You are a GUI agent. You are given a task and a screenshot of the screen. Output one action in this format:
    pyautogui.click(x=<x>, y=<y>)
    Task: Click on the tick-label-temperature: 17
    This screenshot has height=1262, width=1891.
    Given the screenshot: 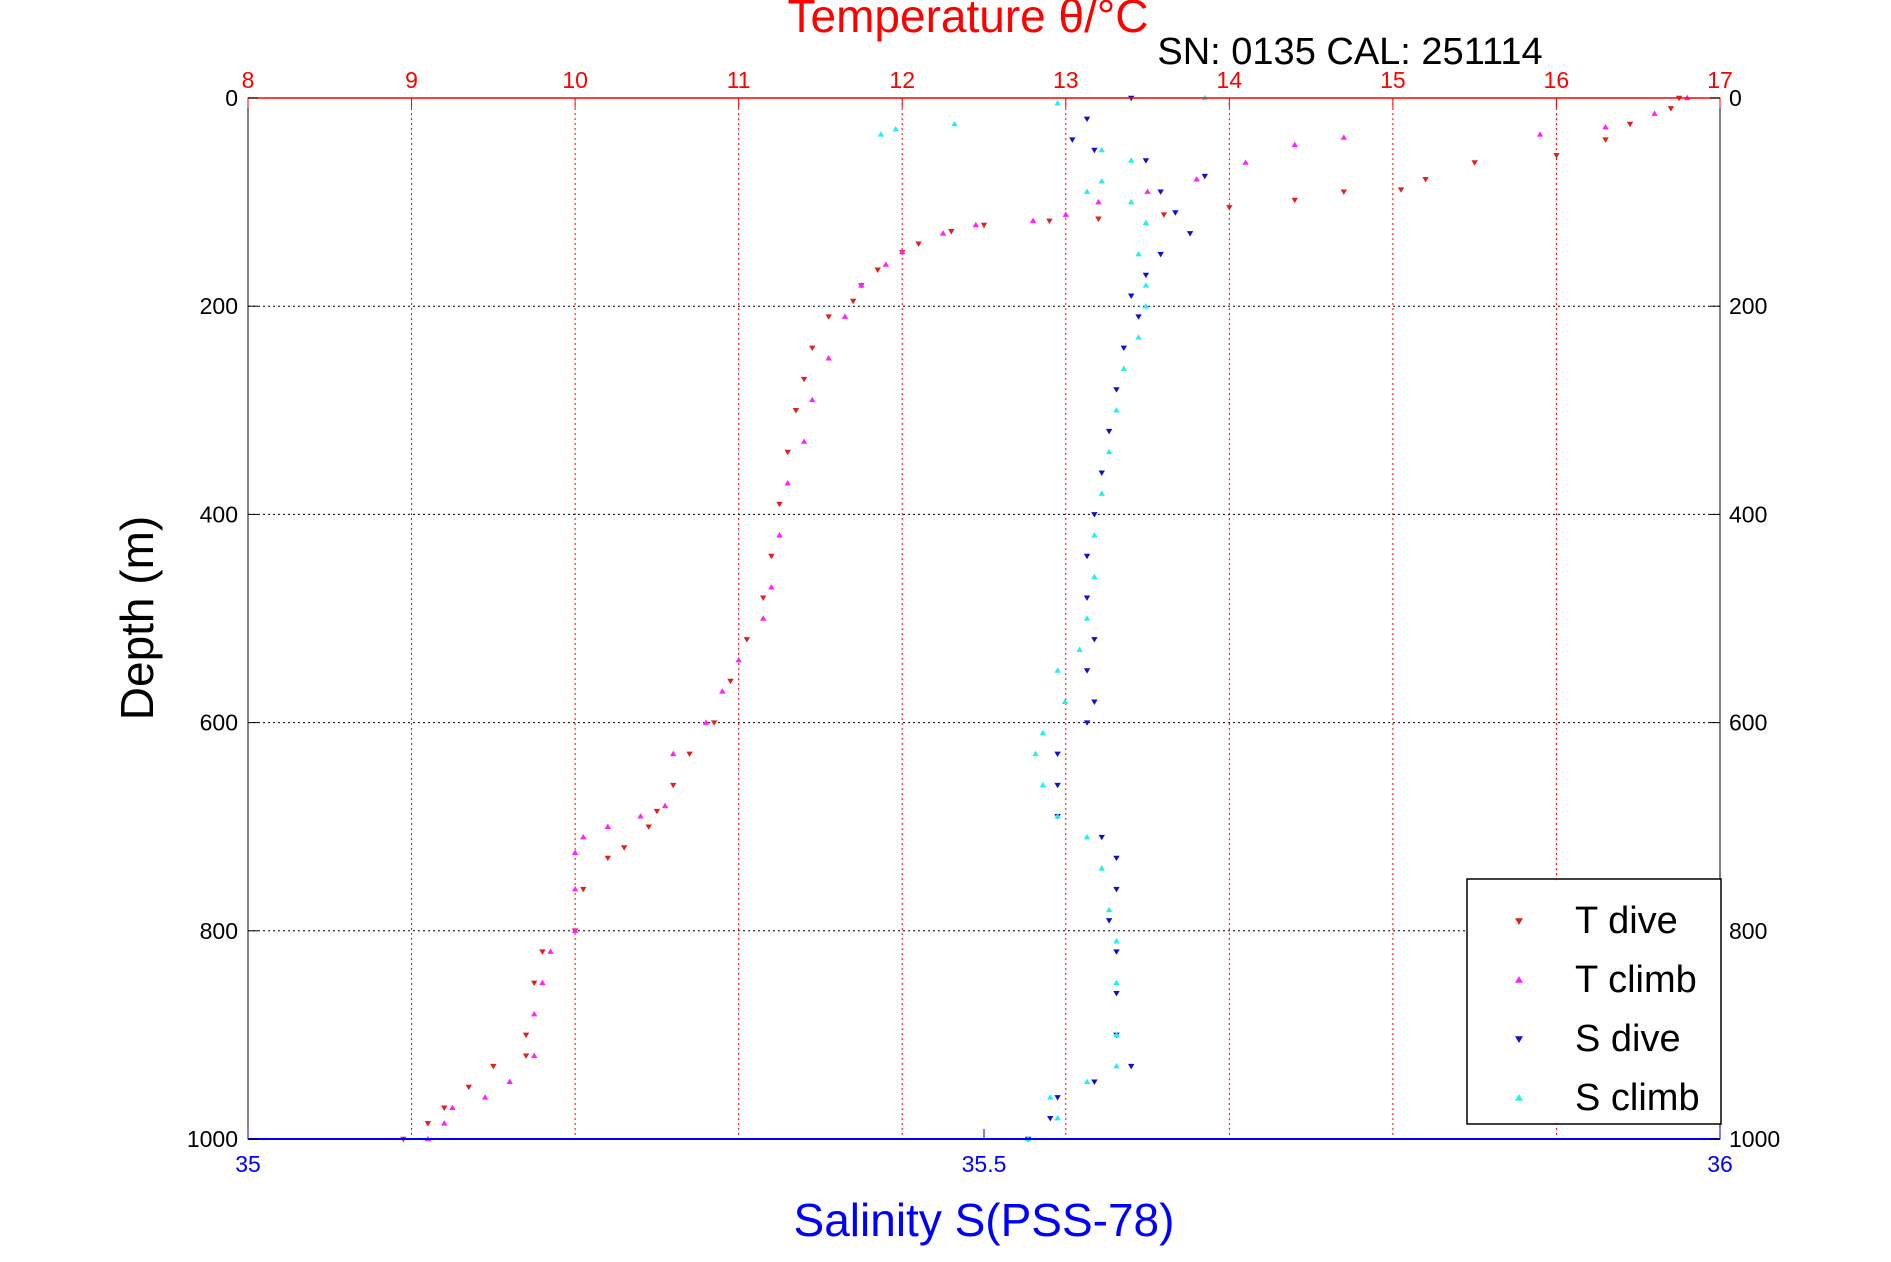 What is the action you would take?
    pyautogui.click(x=1720, y=80)
    